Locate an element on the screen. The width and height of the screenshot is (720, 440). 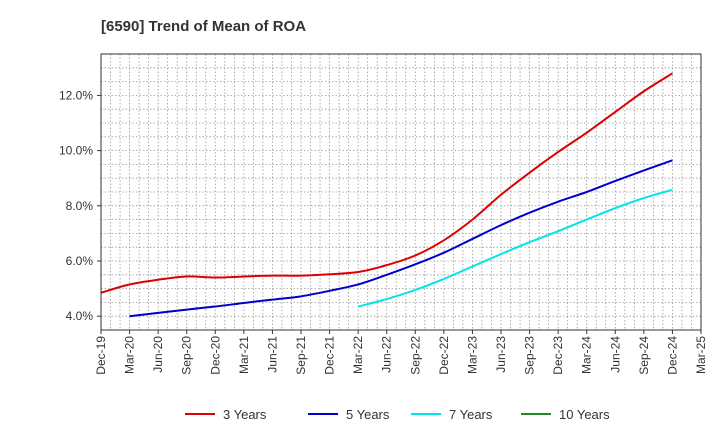
x-tick-label: Mar-25 is located at coordinates (701, 355).